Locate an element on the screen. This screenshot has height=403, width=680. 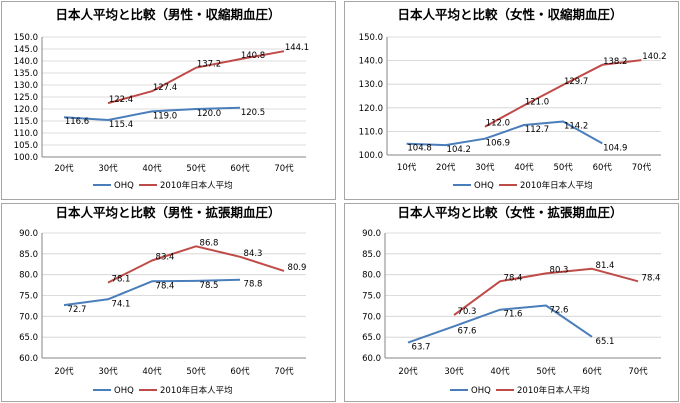
data-label-ohq-female-systolic: 112.7 is located at coordinates (537, 130).